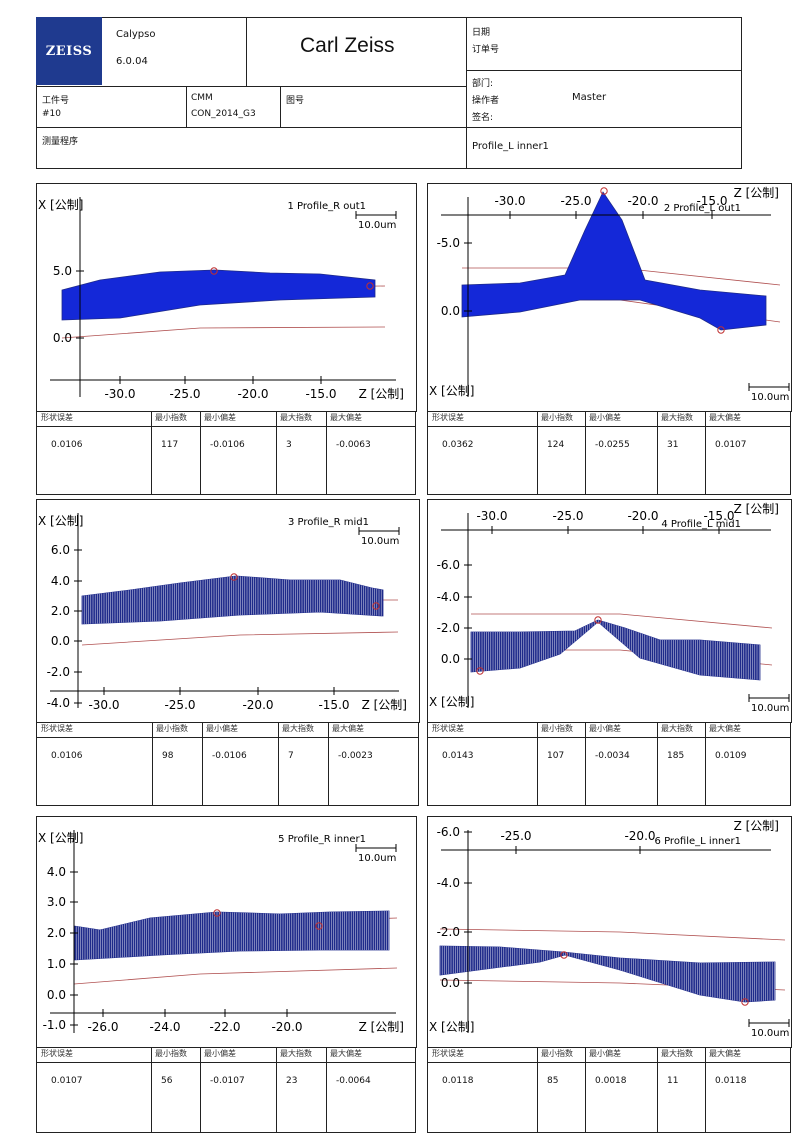  What do you see at coordinates (56, 872) in the screenshot?
I see `x-tick-label: 4.0` at bounding box center [56, 872].